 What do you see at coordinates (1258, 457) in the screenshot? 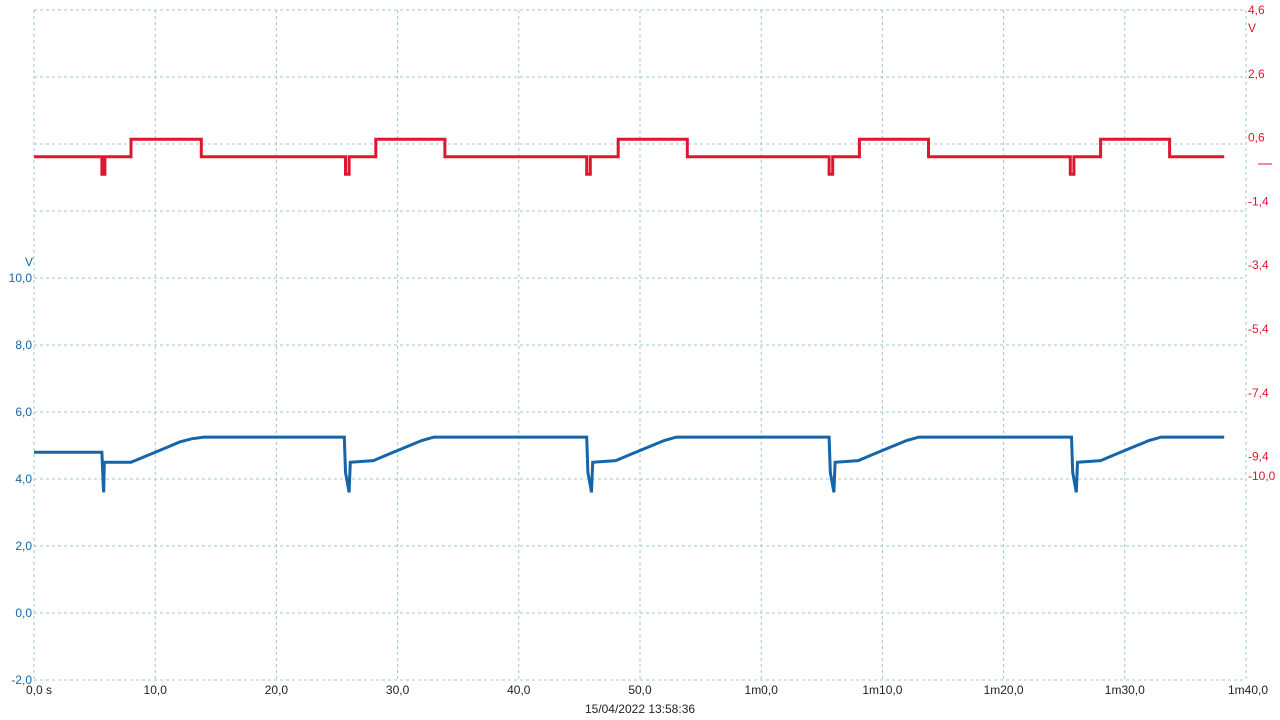
I see `right-tick-label: -9,4` at bounding box center [1258, 457].